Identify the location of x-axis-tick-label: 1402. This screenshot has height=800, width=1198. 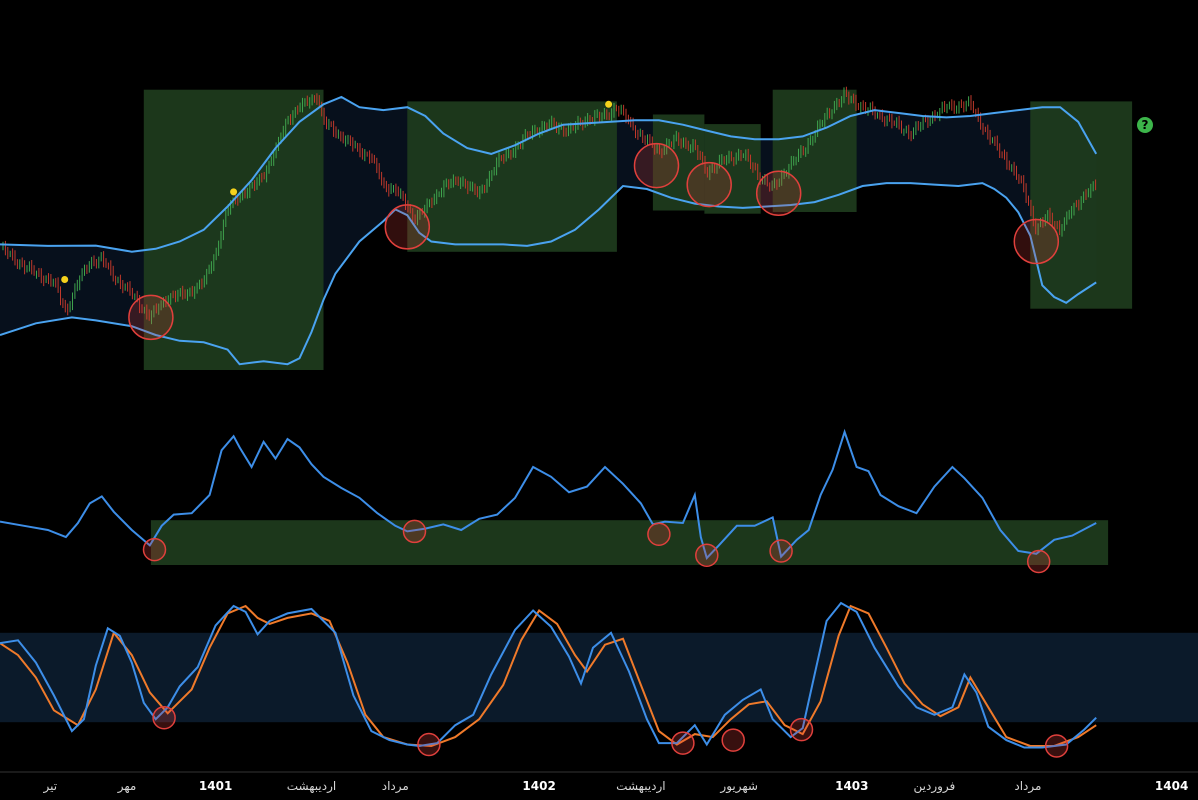
(538, 786).